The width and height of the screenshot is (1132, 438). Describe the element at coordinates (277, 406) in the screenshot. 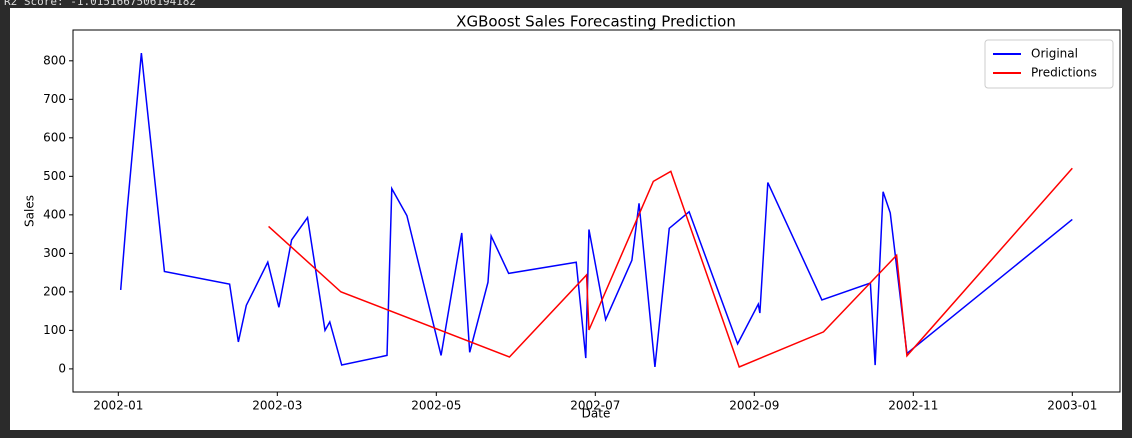

I see `x-tick-label: 2002-03` at that location.